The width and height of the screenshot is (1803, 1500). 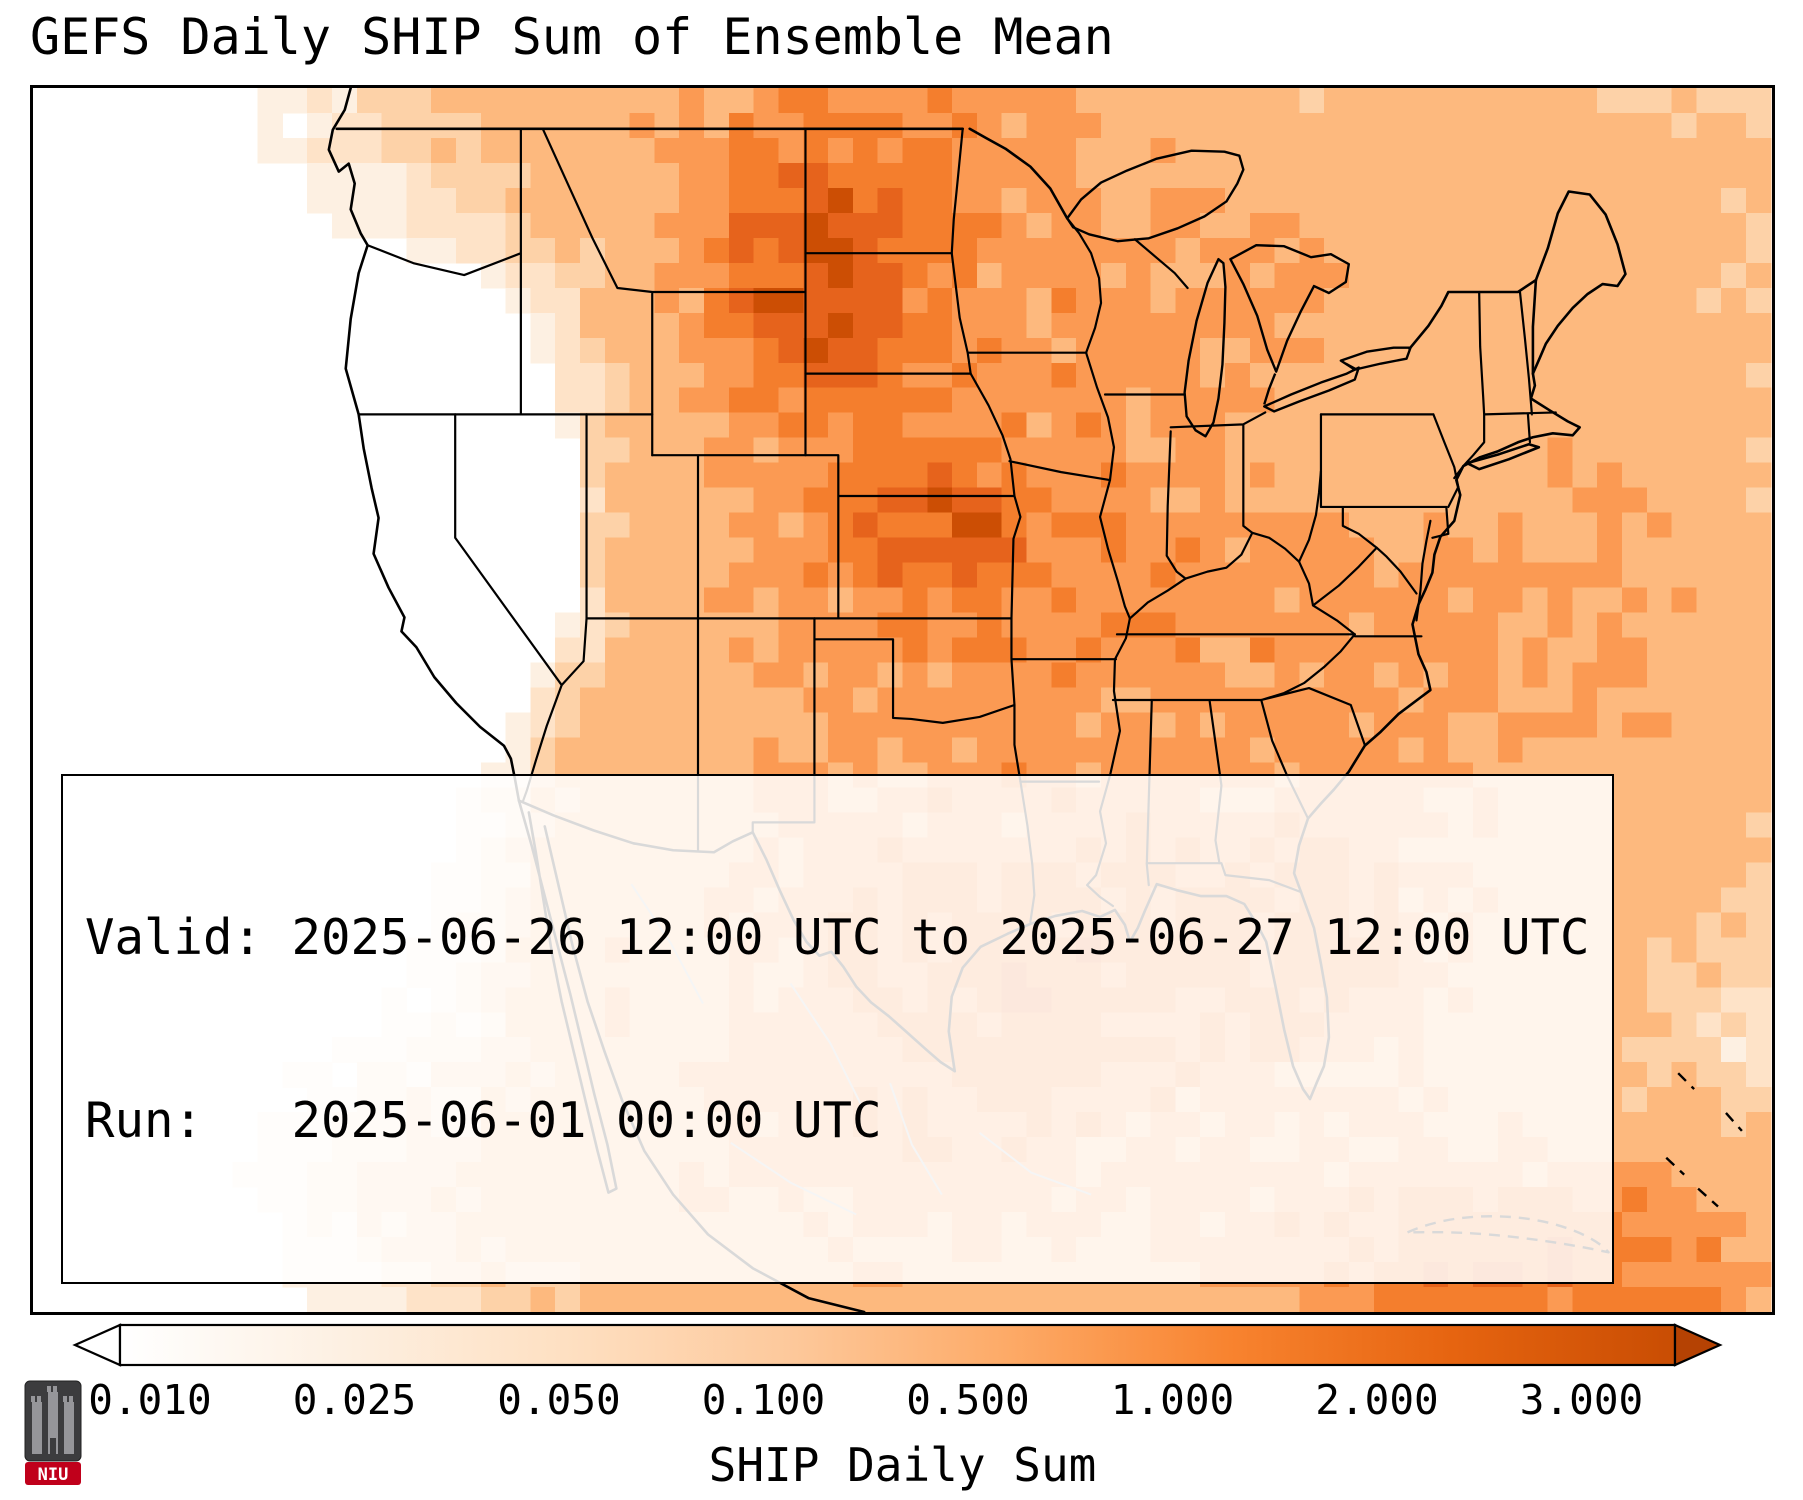 I want to click on colorbar-tick: 0.500, so click(x=968, y=1400).